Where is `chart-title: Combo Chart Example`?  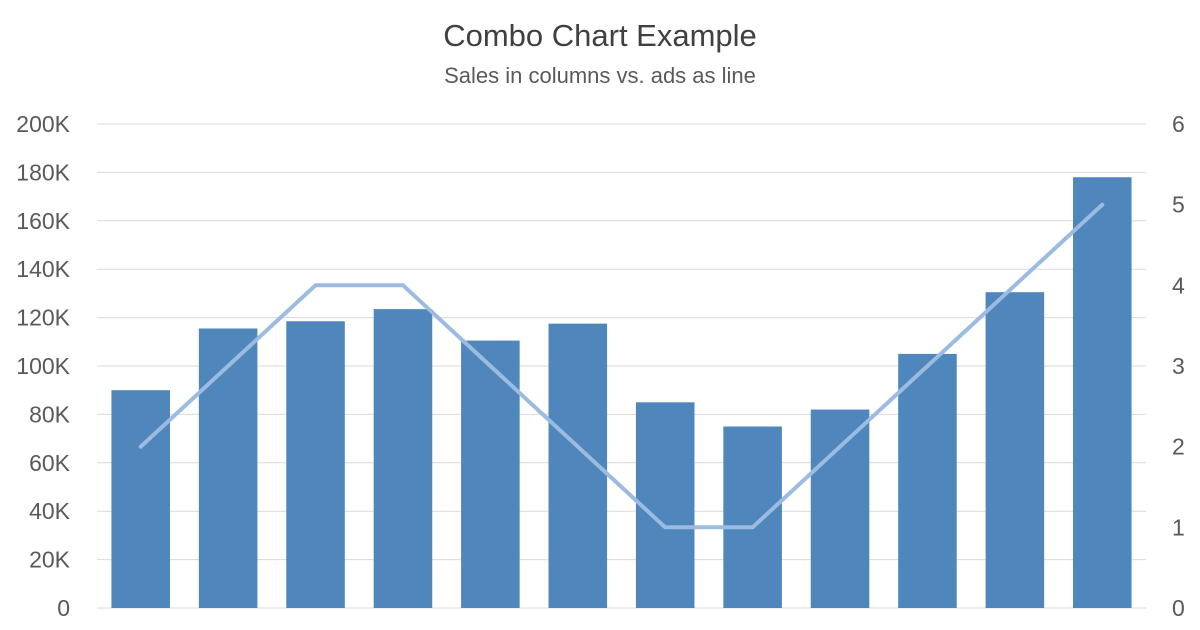 chart-title: Combo Chart Example is located at coordinates (600, 35).